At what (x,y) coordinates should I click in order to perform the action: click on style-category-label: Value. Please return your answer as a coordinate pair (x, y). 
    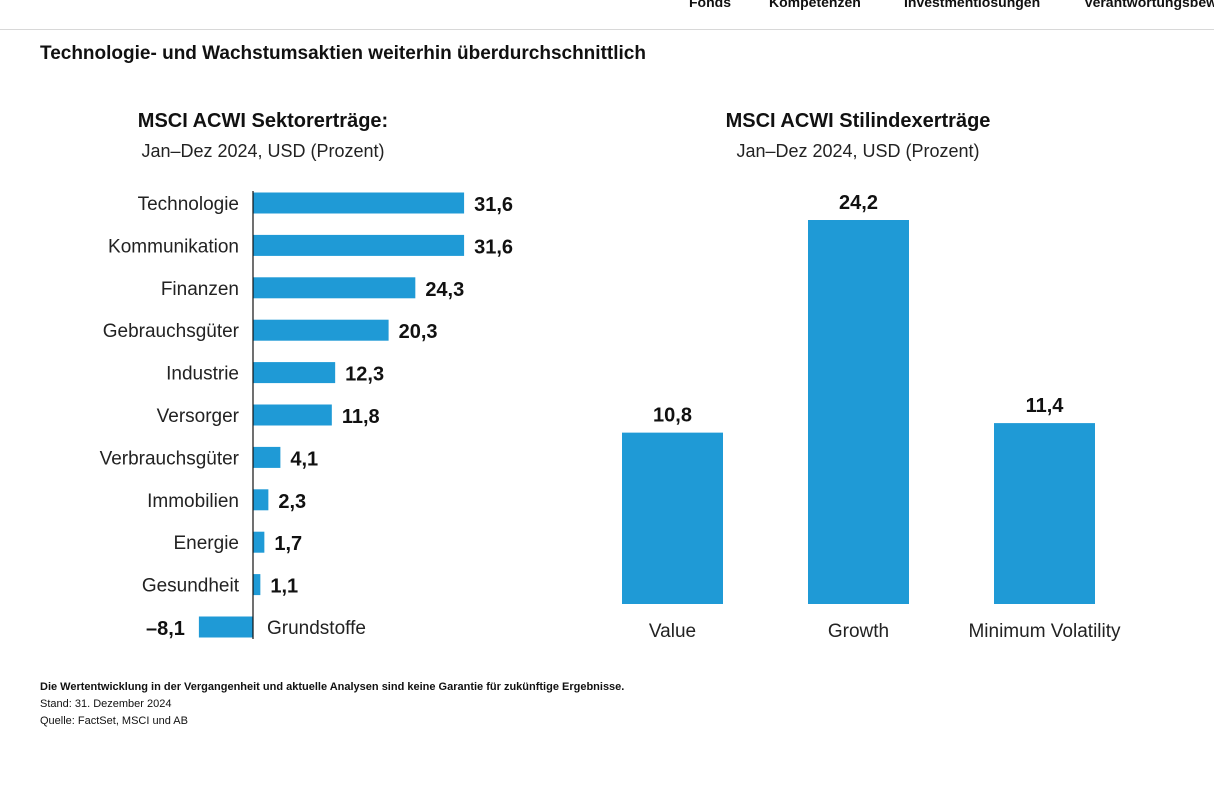
    Looking at the image, I should click on (672, 631).